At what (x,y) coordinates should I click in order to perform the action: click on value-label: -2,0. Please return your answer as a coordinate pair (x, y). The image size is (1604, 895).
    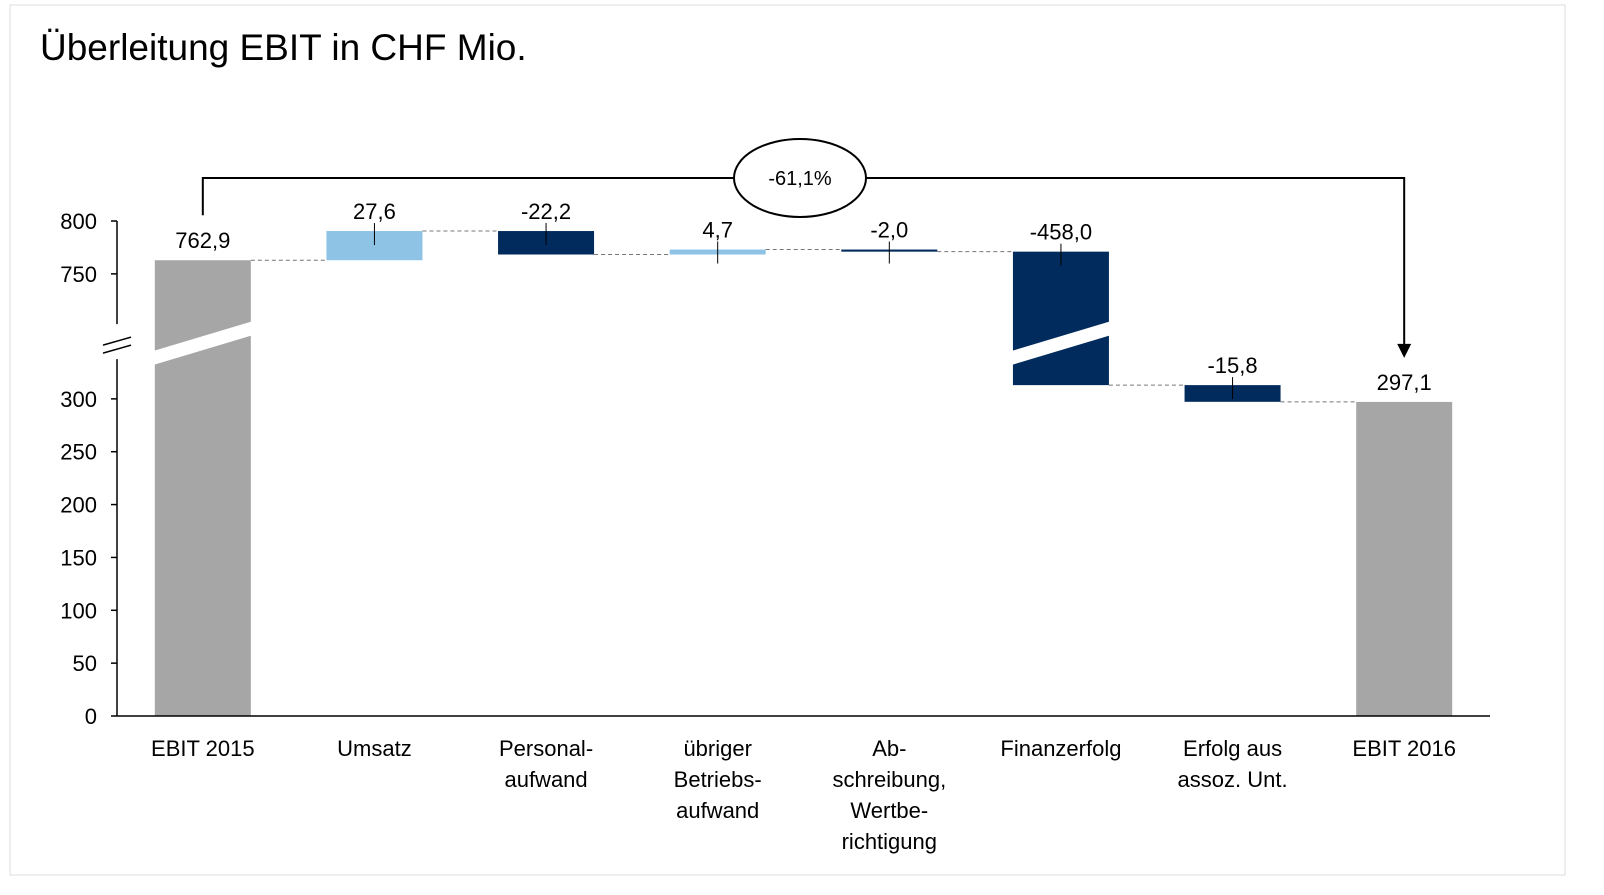
    Looking at the image, I should click on (889, 230).